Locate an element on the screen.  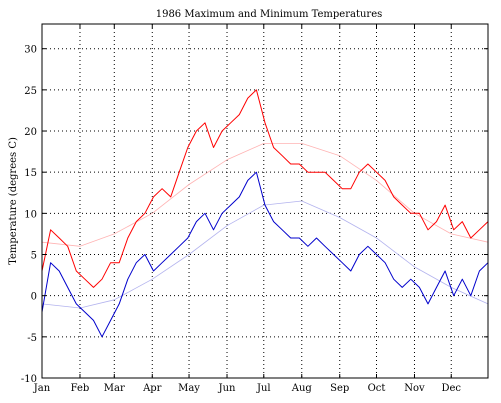
y-tick-label: 20 is located at coordinates (30, 132).